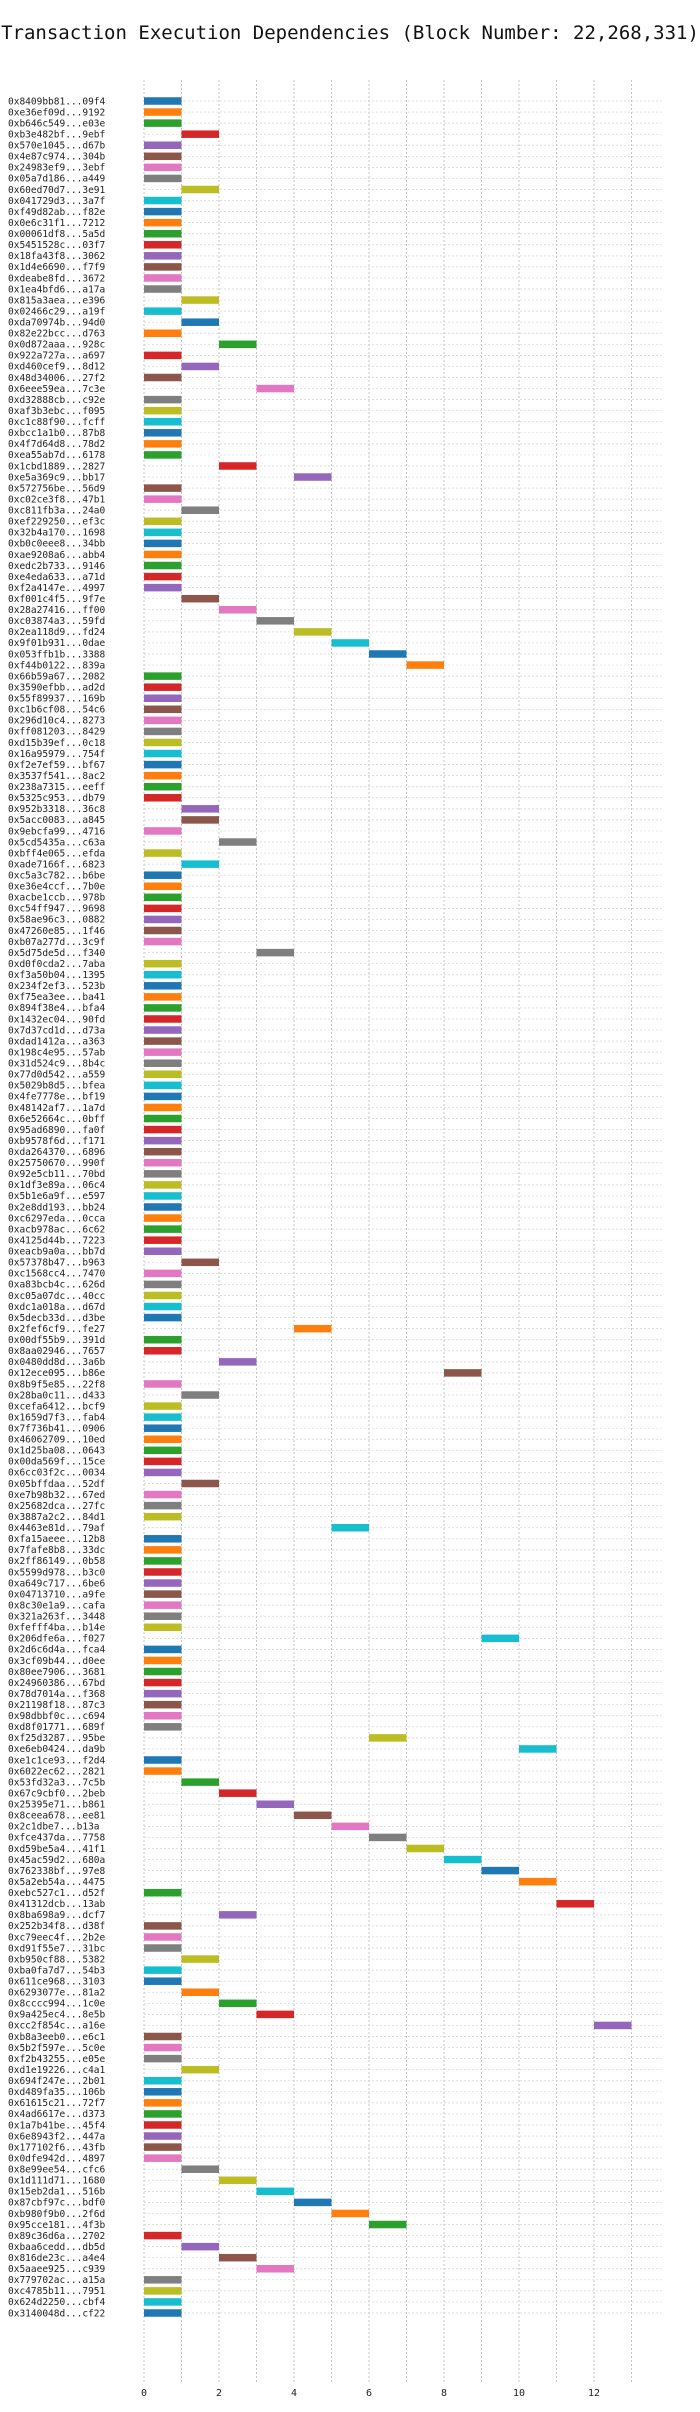 This screenshot has width=700, height=2412. I want to click on transaction-hash-label: 0xe5a369c9...bb17, so click(56, 477).